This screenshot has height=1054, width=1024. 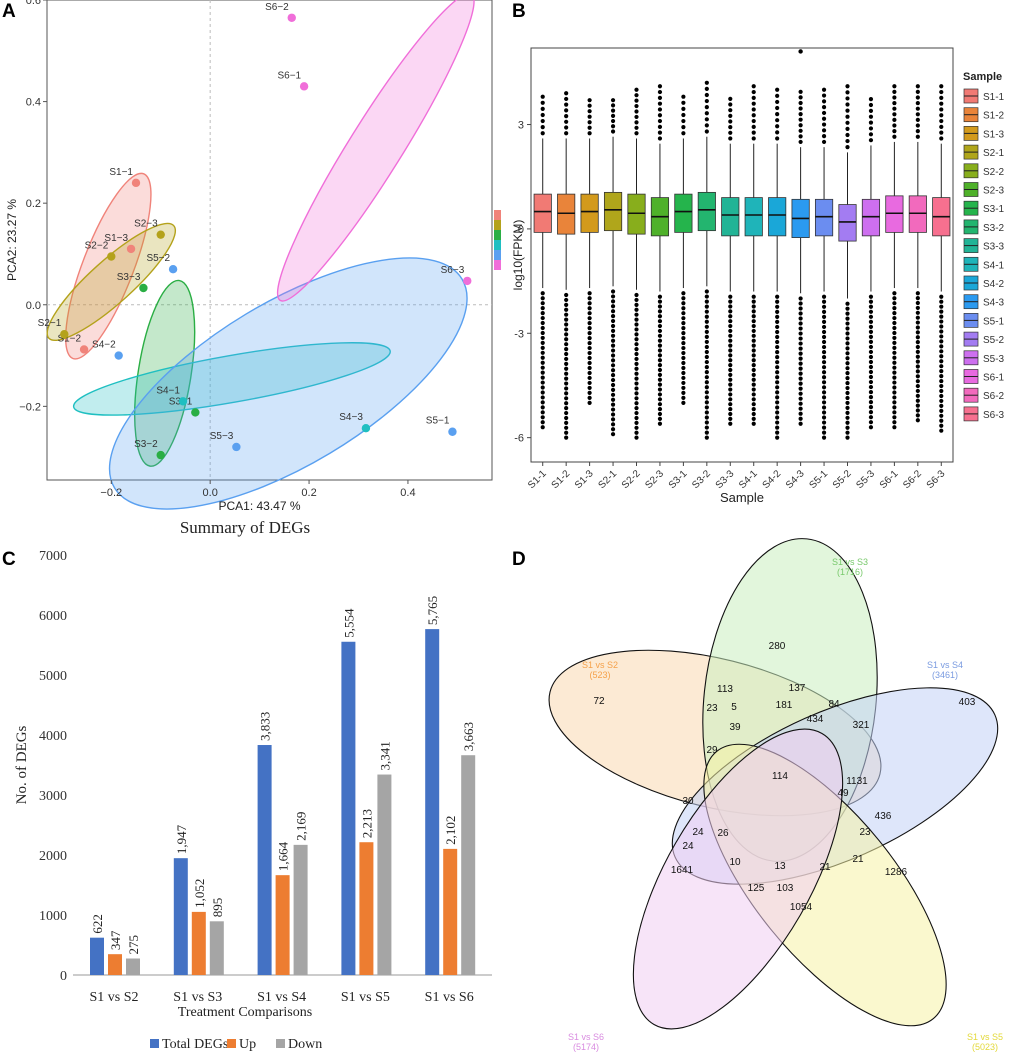 I want to click on venn-region-count: 21, so click(x=858, y=859).